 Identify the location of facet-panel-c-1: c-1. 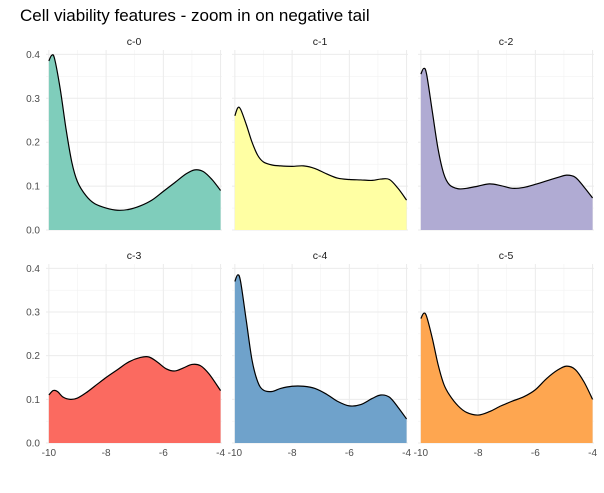
(320, 133).